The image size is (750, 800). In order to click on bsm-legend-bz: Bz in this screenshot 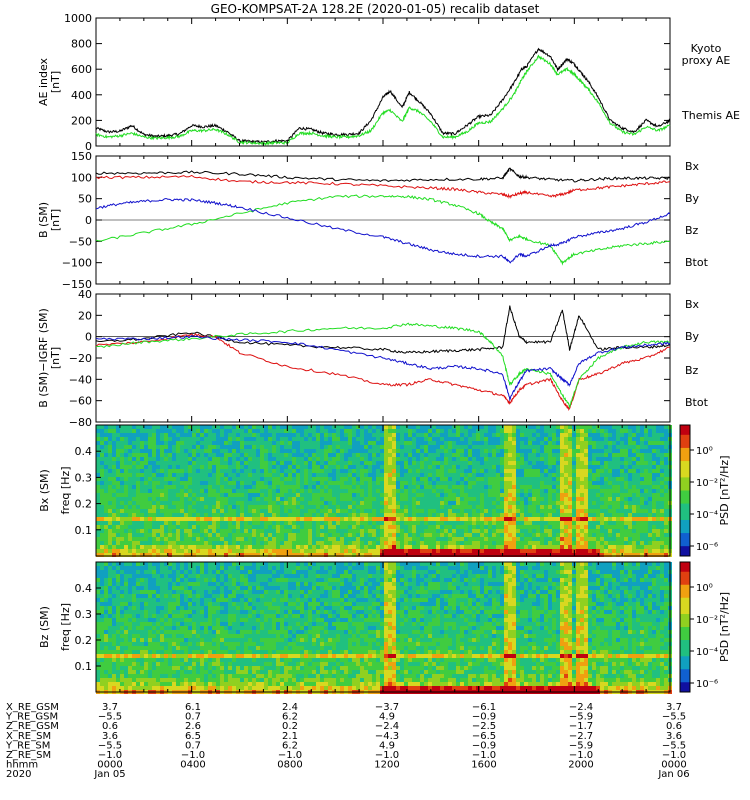, I will do `click(692, 230)`.